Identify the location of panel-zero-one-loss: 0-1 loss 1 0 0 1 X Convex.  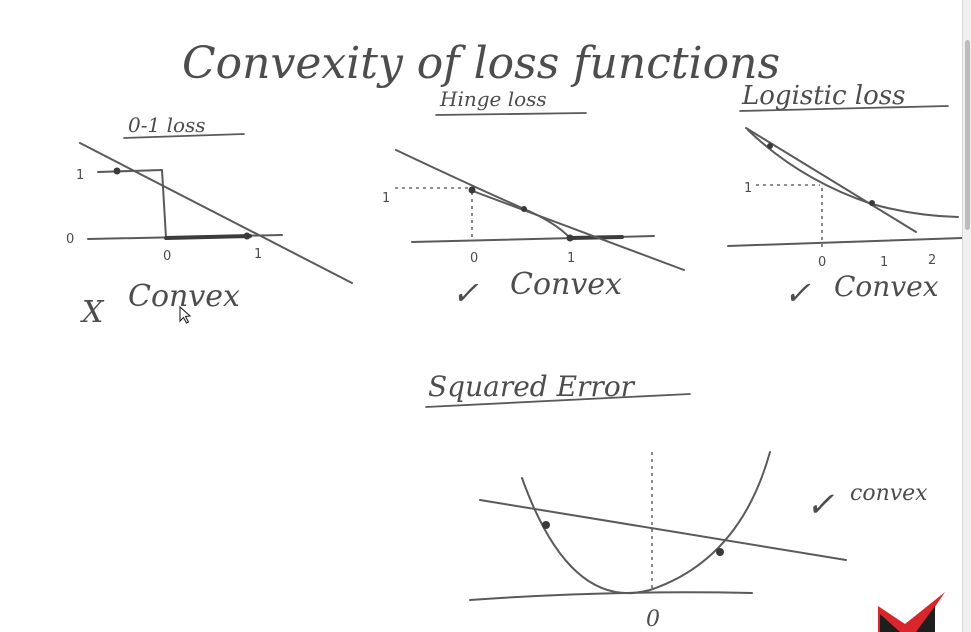
(209, 221).